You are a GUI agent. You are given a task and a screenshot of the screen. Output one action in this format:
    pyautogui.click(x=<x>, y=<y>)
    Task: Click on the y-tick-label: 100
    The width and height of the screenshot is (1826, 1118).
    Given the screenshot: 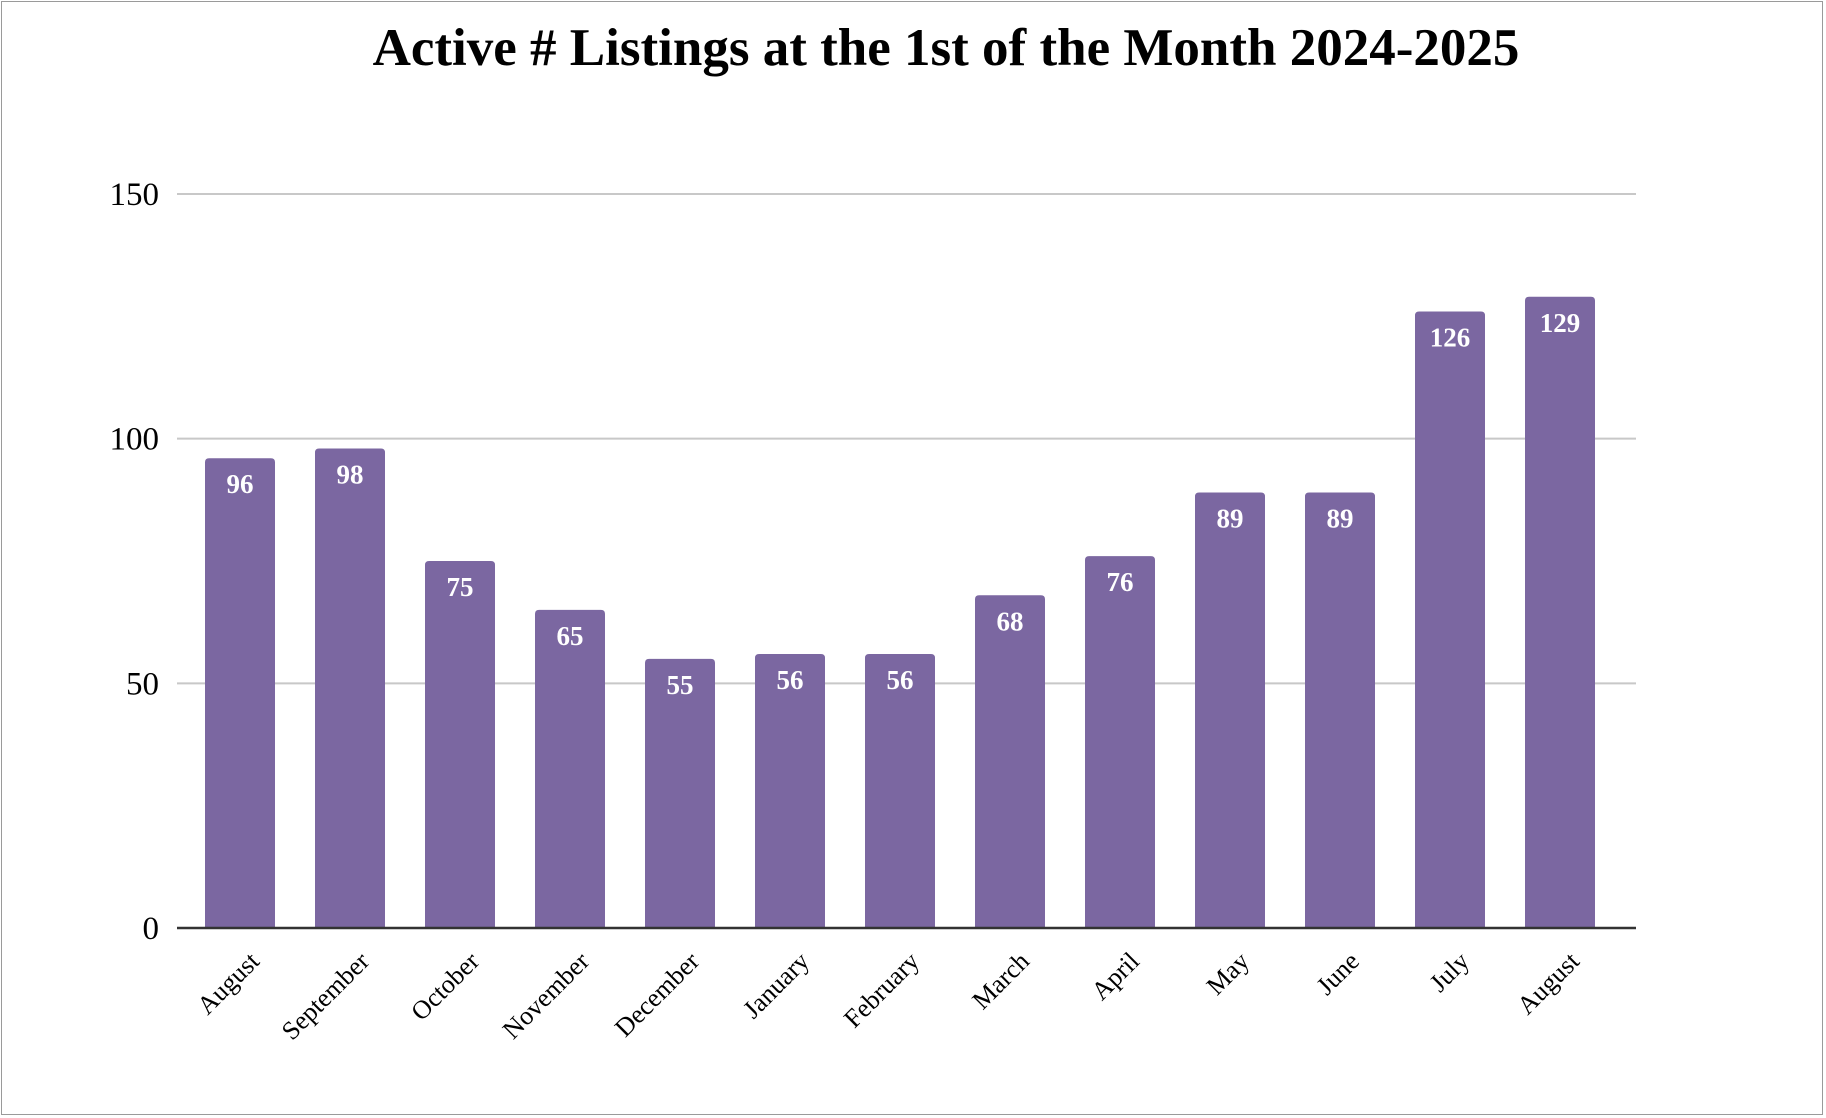 What is the action you would take?
    pyautogui.click(x=135, y=440)
    